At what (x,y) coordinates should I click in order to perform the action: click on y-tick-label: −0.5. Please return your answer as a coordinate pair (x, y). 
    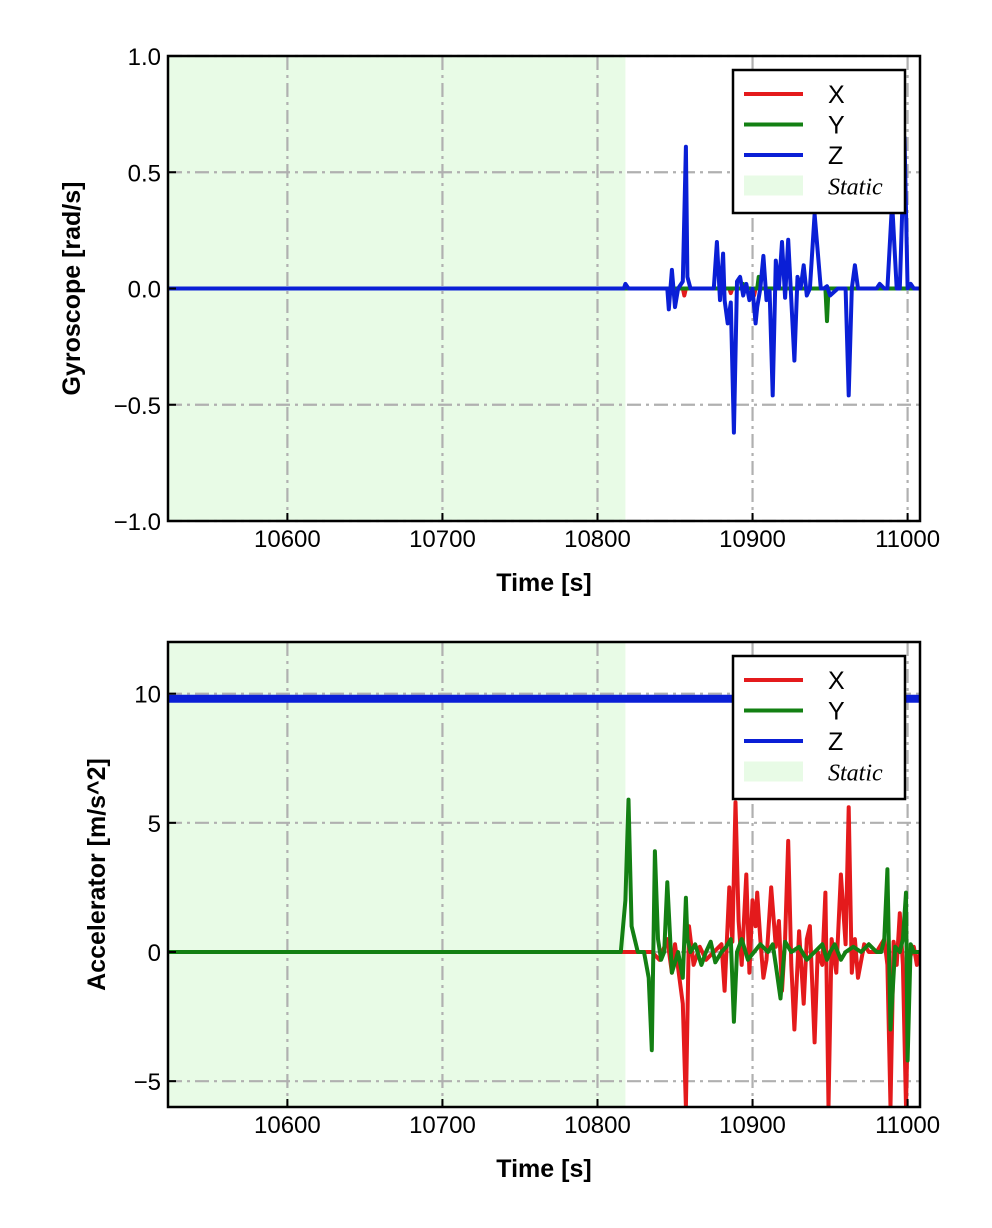
    Looking at the image, I should click on (137, 406).